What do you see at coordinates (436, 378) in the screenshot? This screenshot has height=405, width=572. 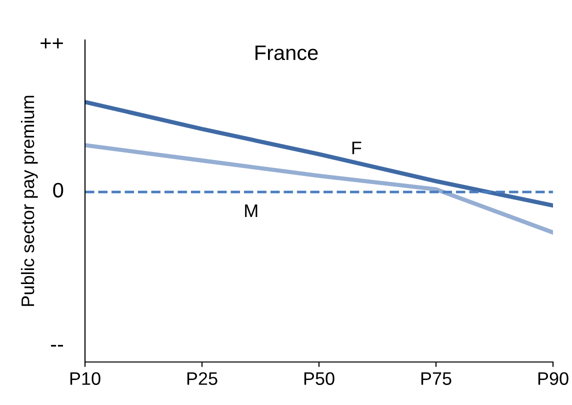 I see `x-tick-label: P75` at bounding box center [436, 378].